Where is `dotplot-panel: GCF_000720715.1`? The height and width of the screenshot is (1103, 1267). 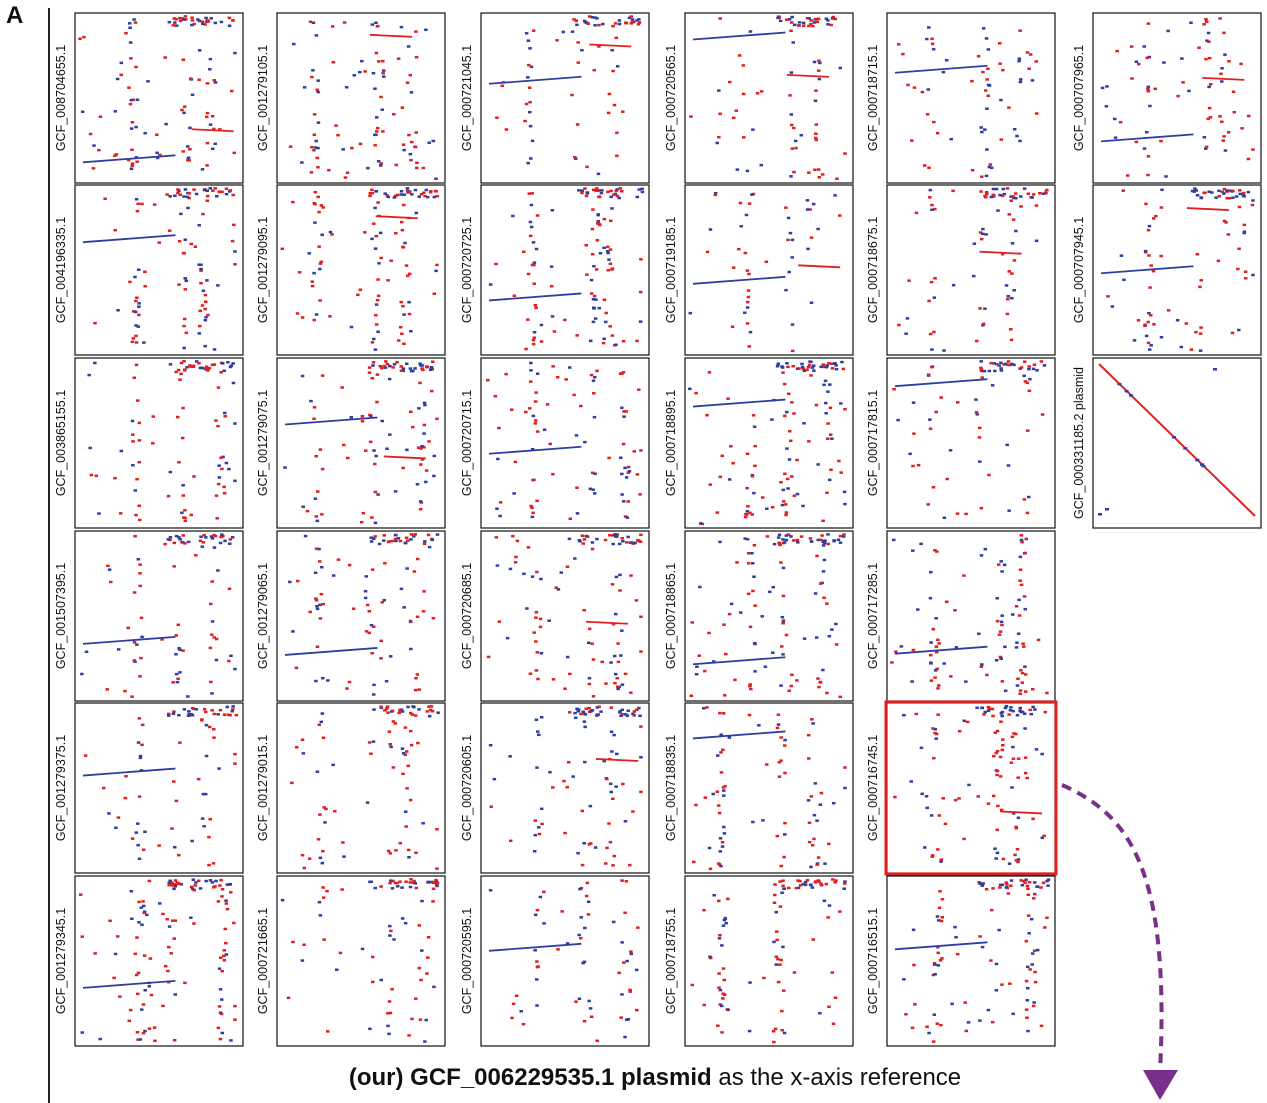 dotplot-panel: GCF_000720715.1 is located at coordinates (555, 443).